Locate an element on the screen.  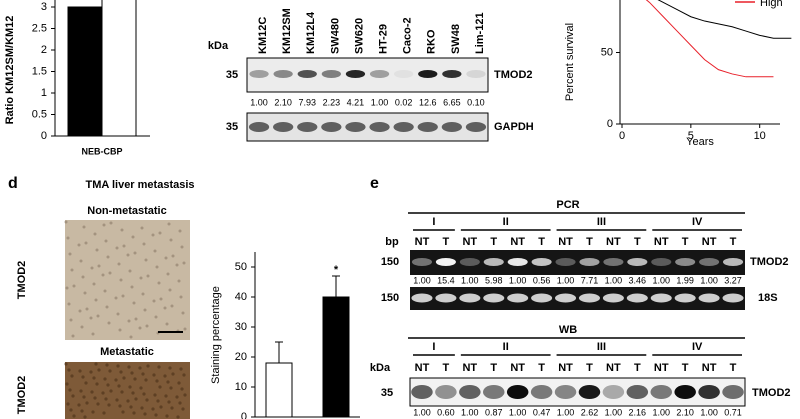
ratio-label: 3.46 is located at coordinates (638, 280).